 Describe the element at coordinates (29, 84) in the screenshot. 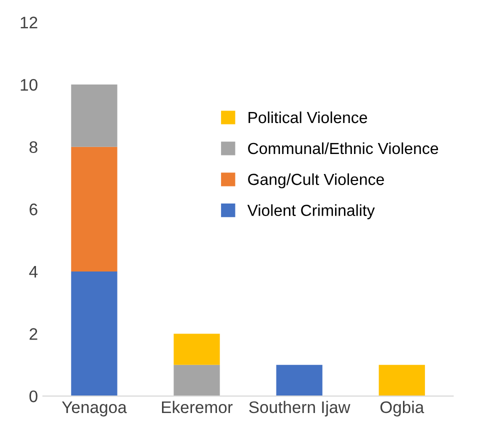

I see `y-tick-label: 10` at that location.